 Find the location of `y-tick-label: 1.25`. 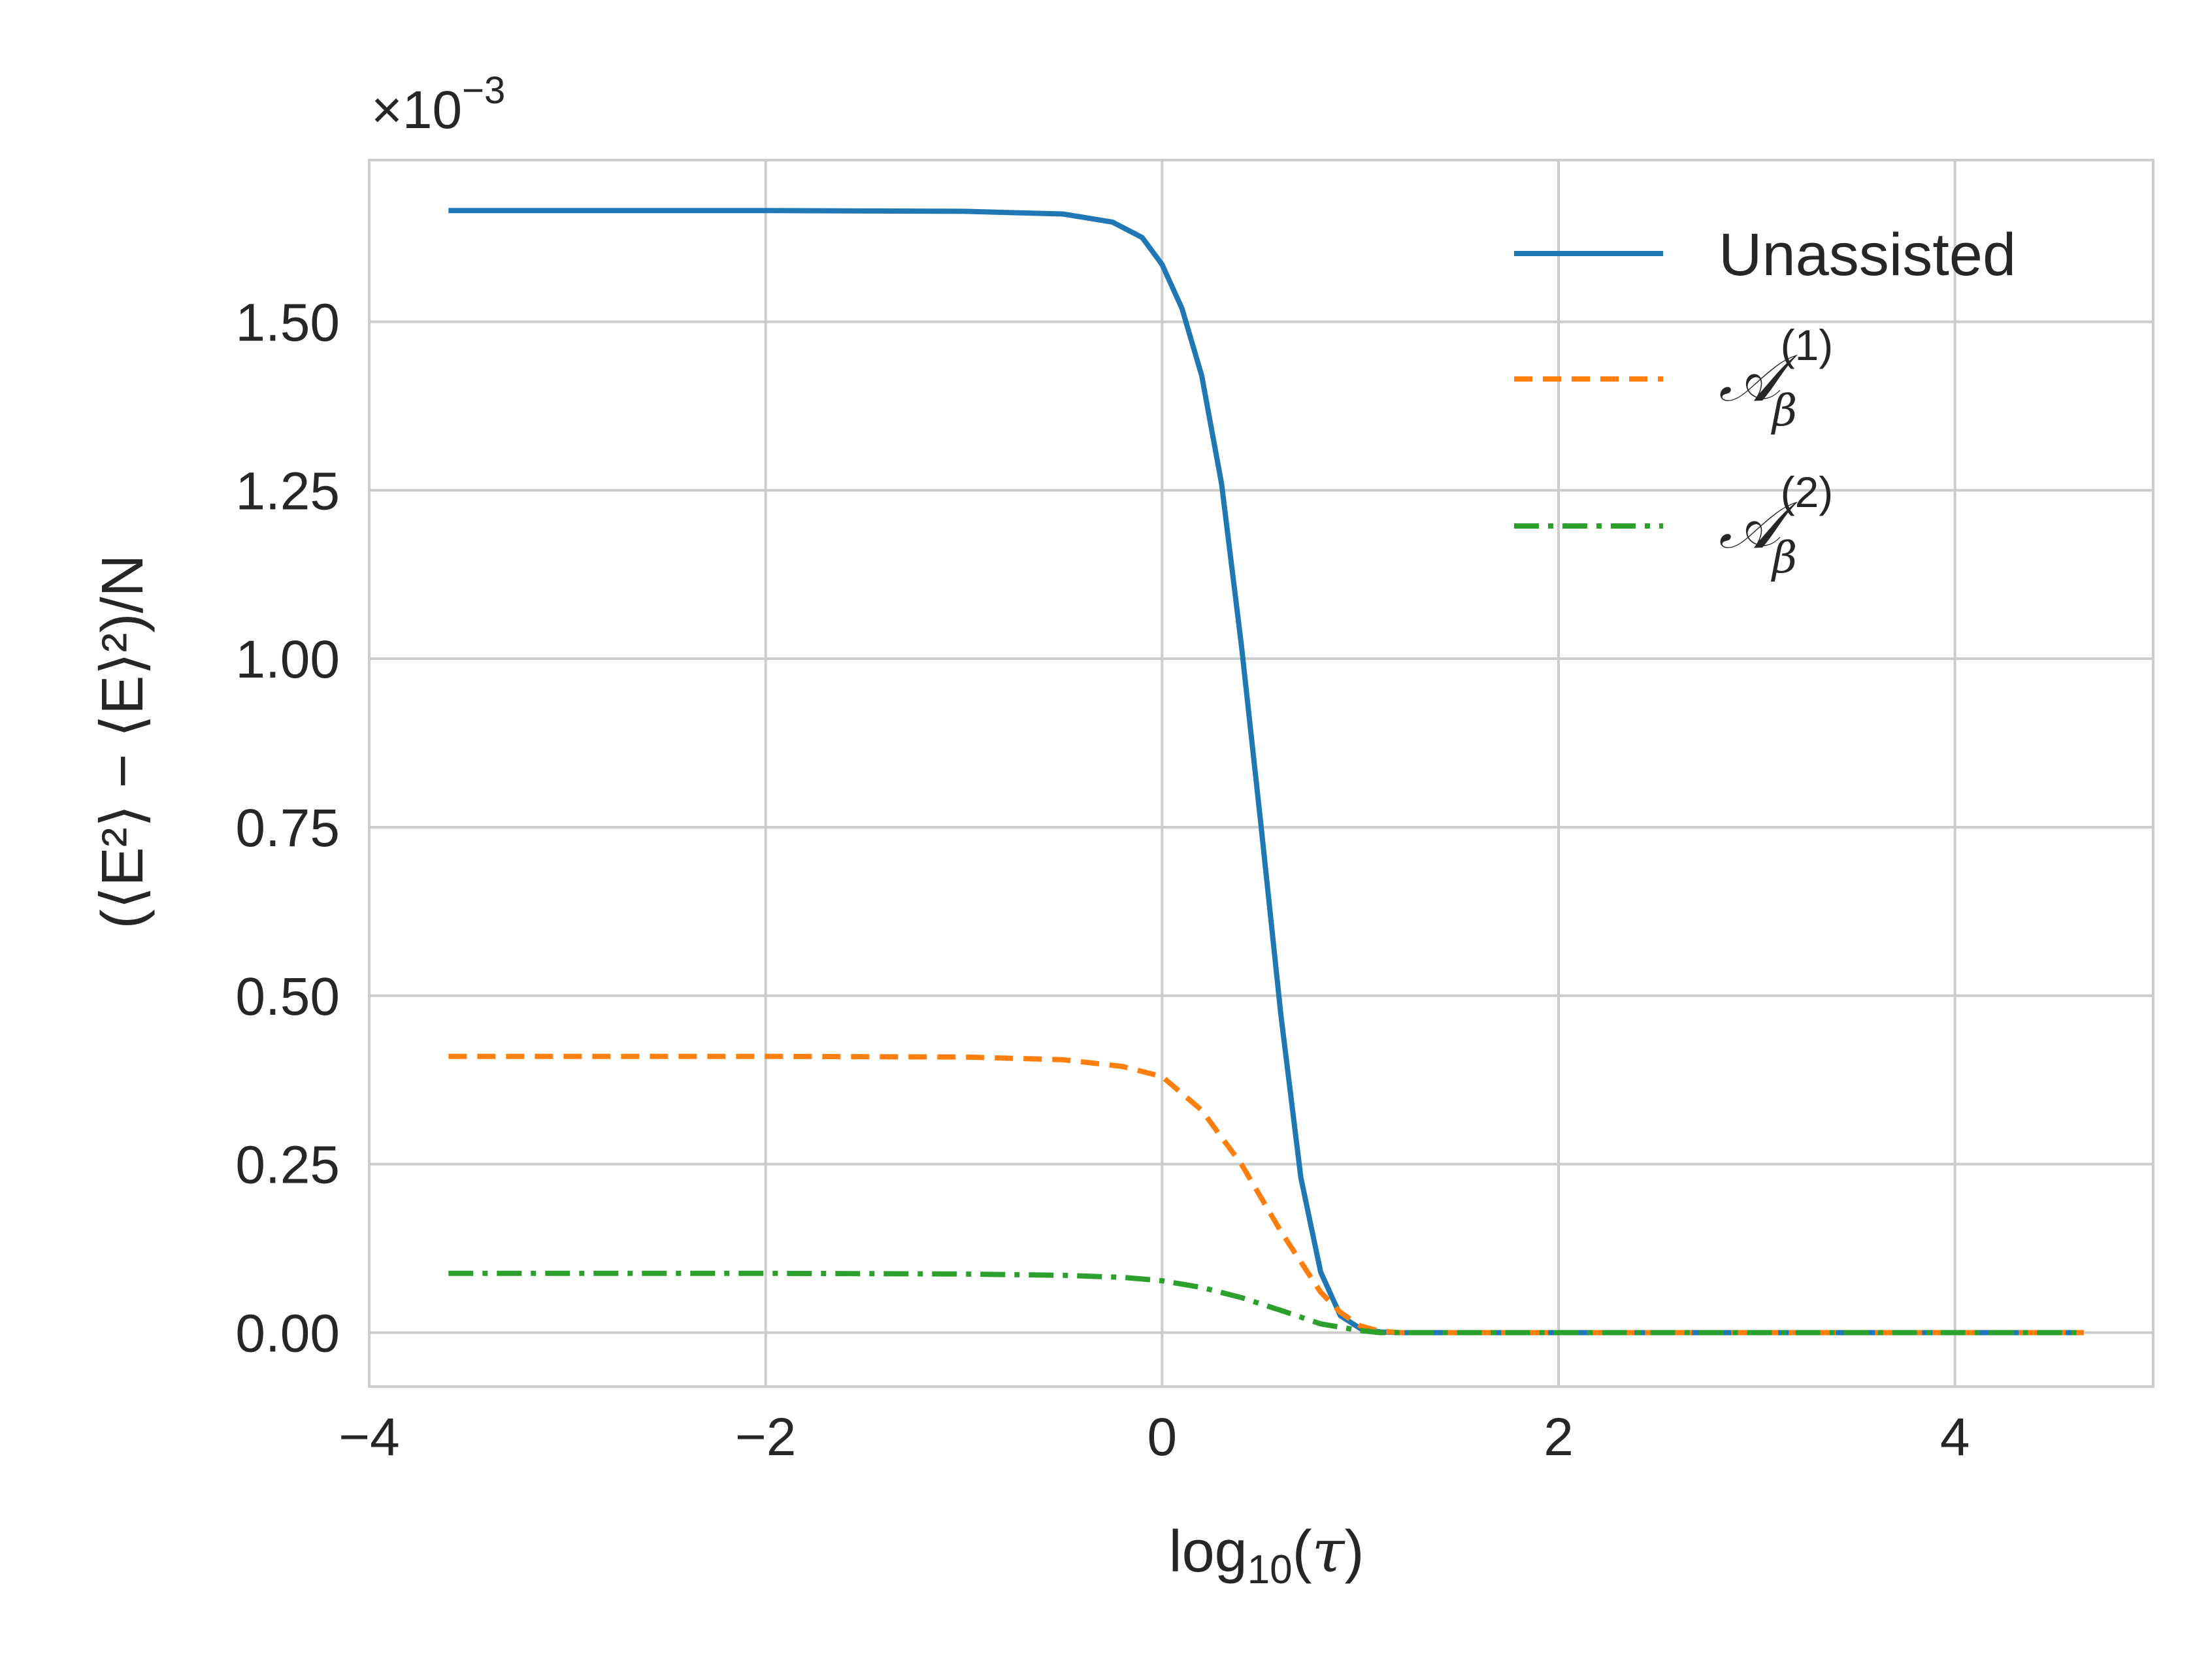

y-tick-label: 1.25 is located at coordinates (287, 491).